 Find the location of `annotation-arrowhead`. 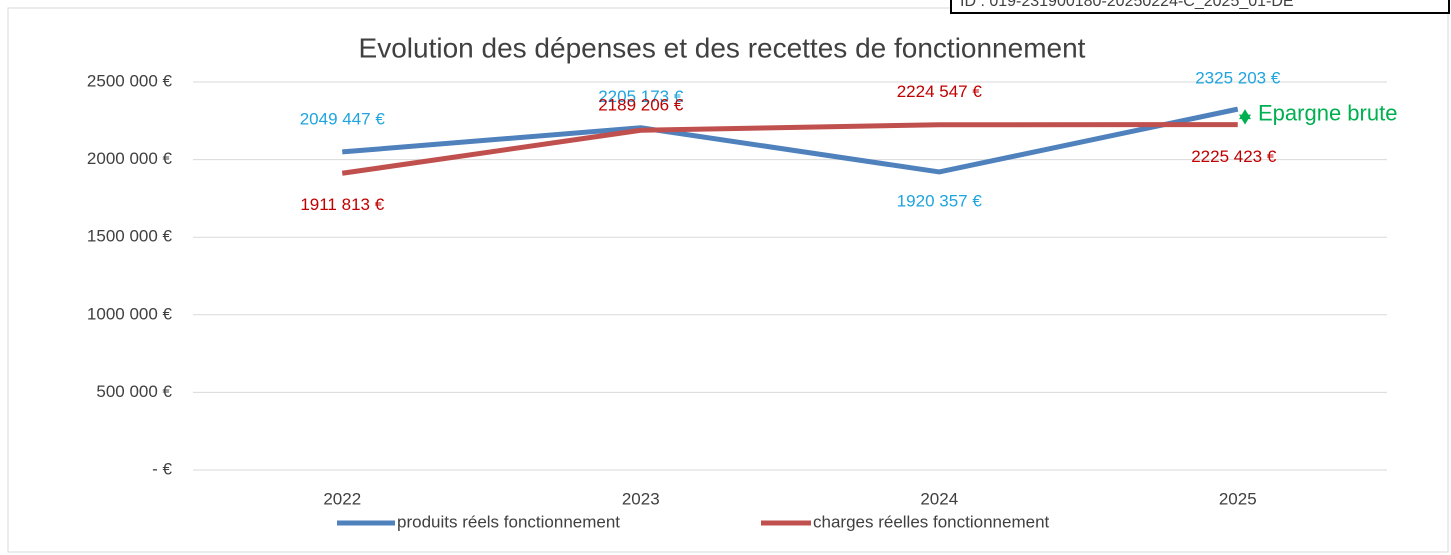

annotation-arrowhead is located at coordinates (1245, 119).